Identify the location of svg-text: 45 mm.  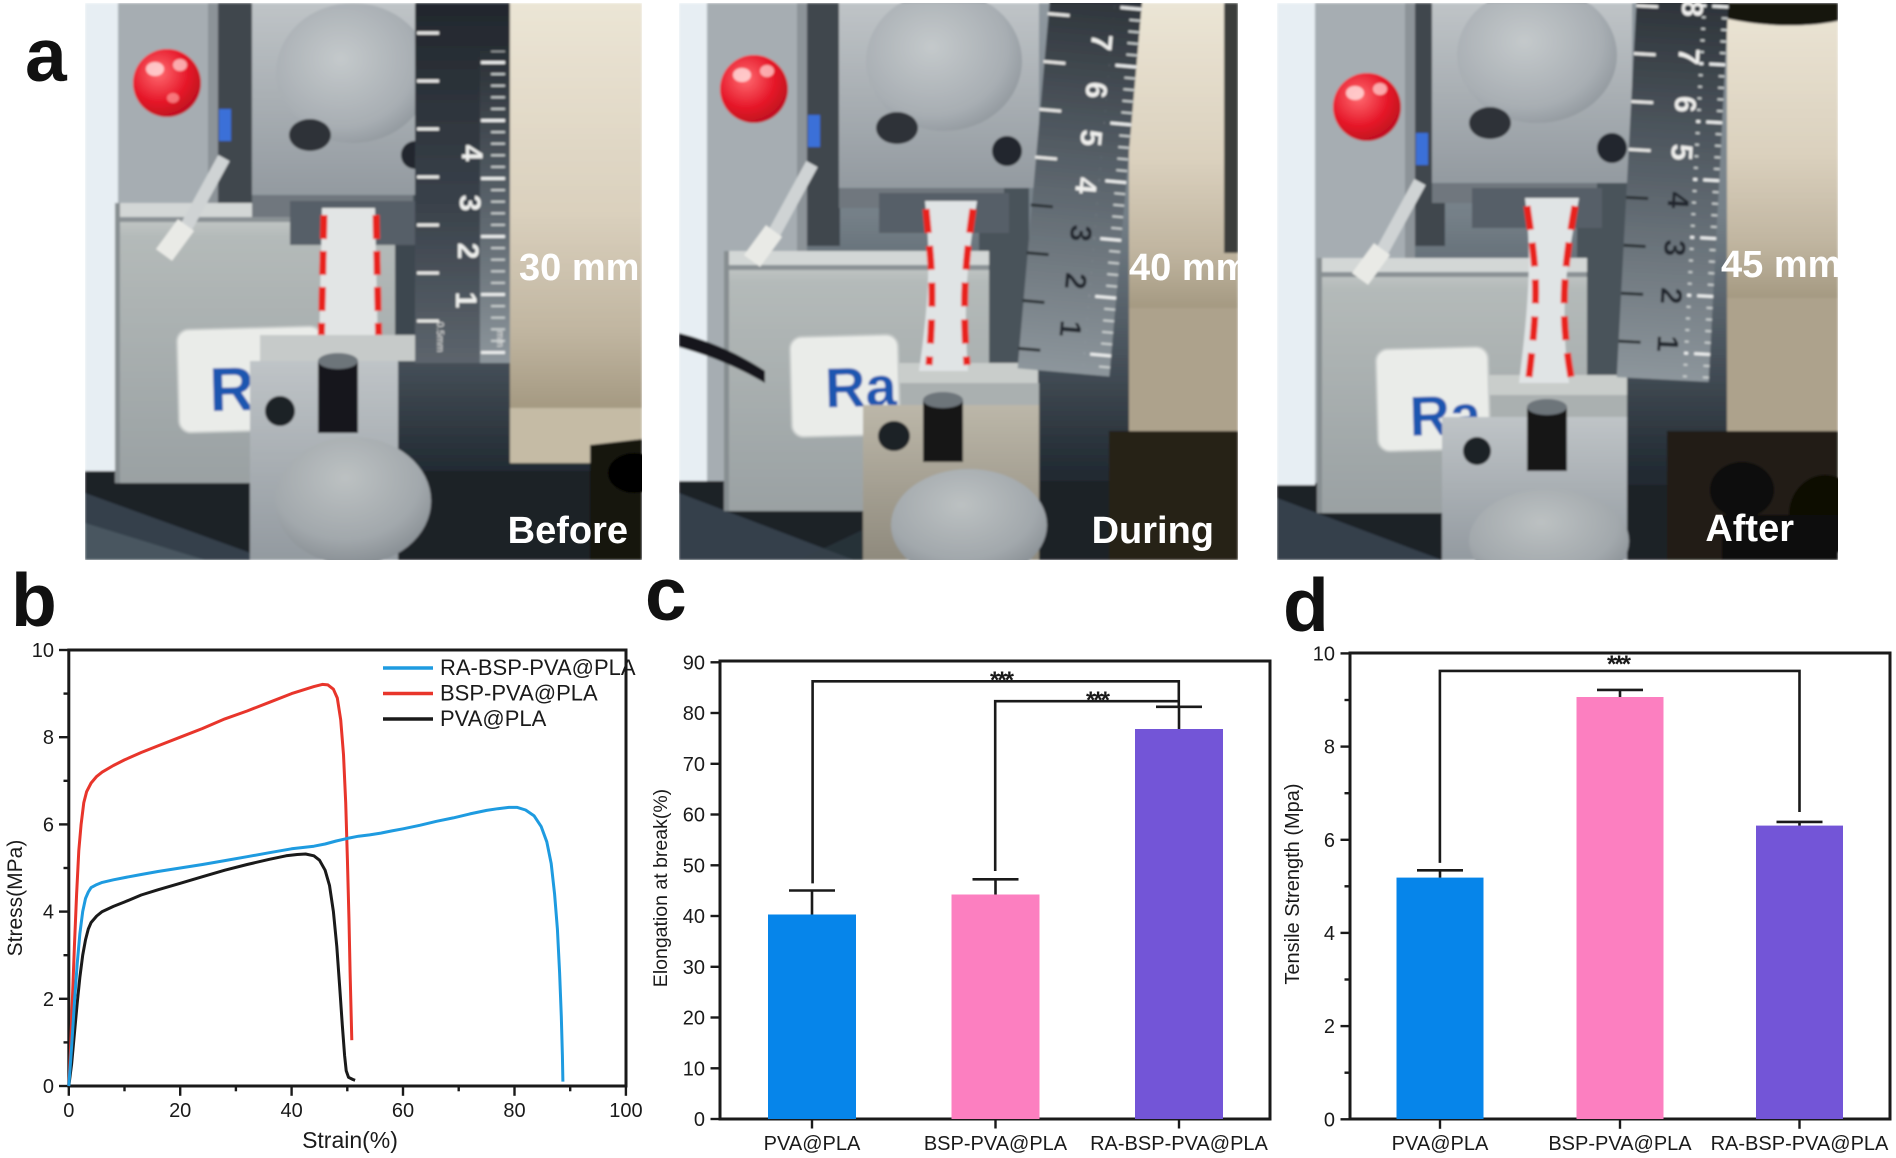
(1779, 265).